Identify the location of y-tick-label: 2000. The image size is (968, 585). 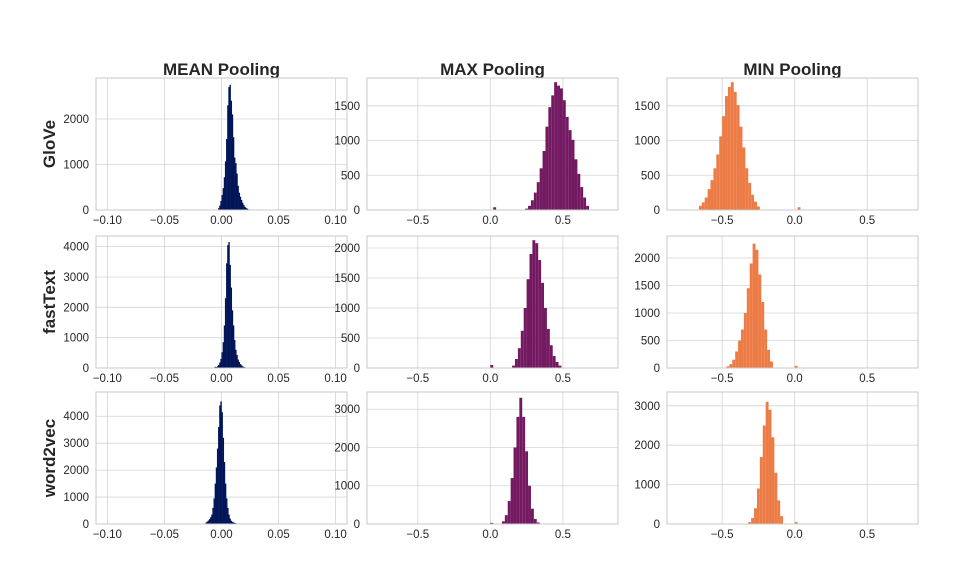
(76, 120).